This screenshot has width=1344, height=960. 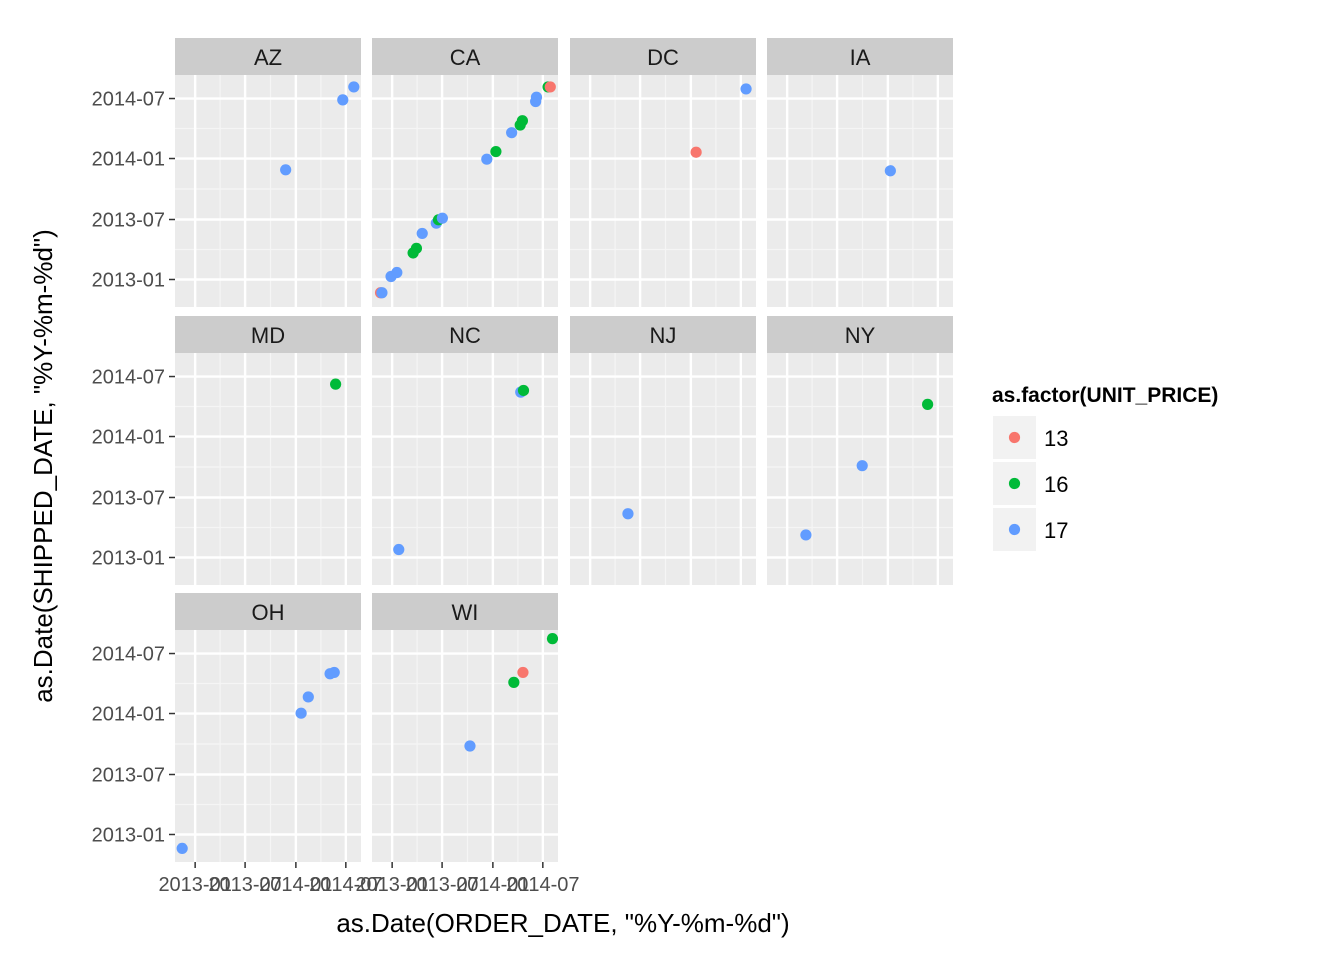 I want to click on legend: as.factor(UNIT_PRICE) 13 16 17, so click(x=1105, y=467).